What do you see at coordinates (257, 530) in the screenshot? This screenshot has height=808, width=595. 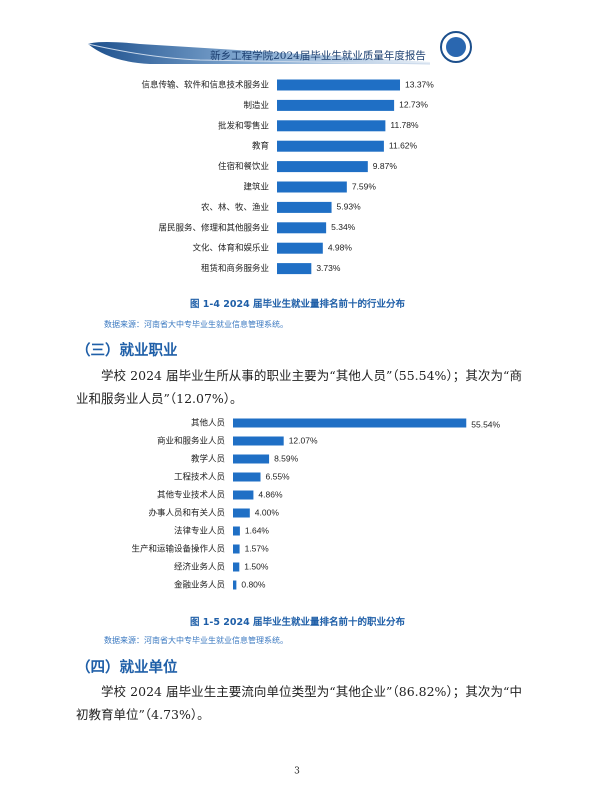 I see `value-label: 1.64%` at bounding box center [257, 530].